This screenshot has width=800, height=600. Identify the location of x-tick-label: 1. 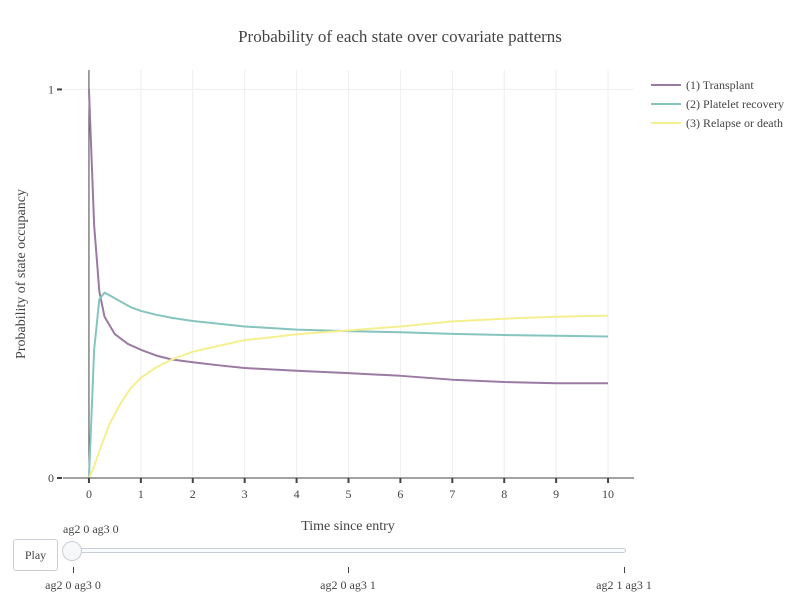
(141, 494).